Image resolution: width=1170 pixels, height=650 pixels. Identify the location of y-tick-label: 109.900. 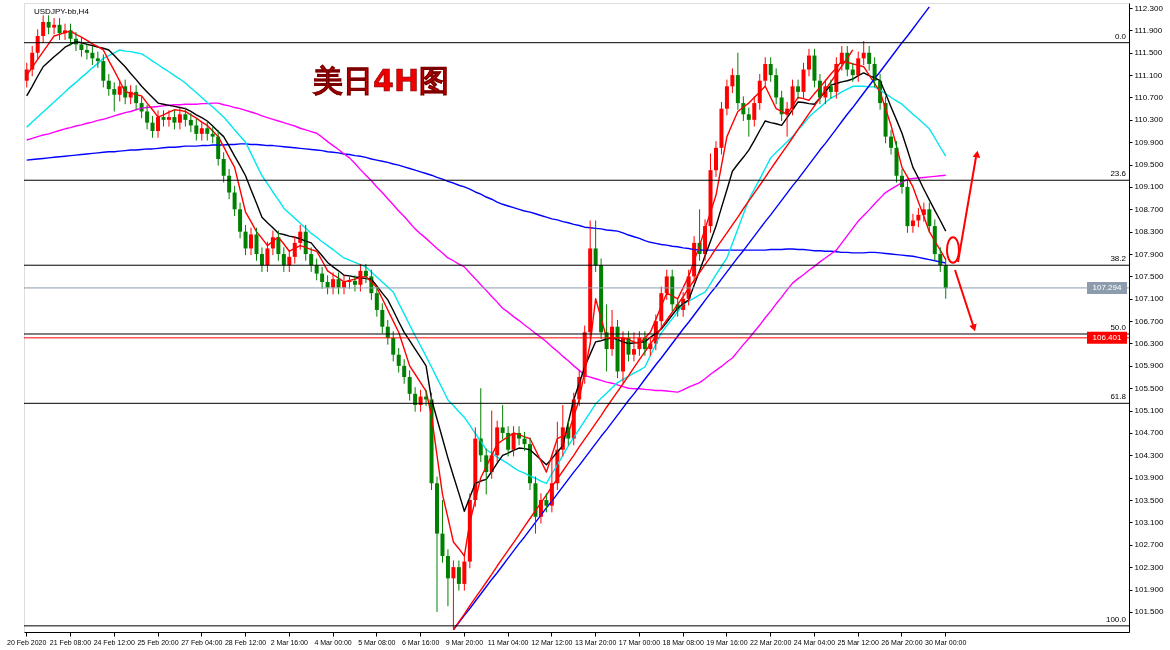
(1149, 142).